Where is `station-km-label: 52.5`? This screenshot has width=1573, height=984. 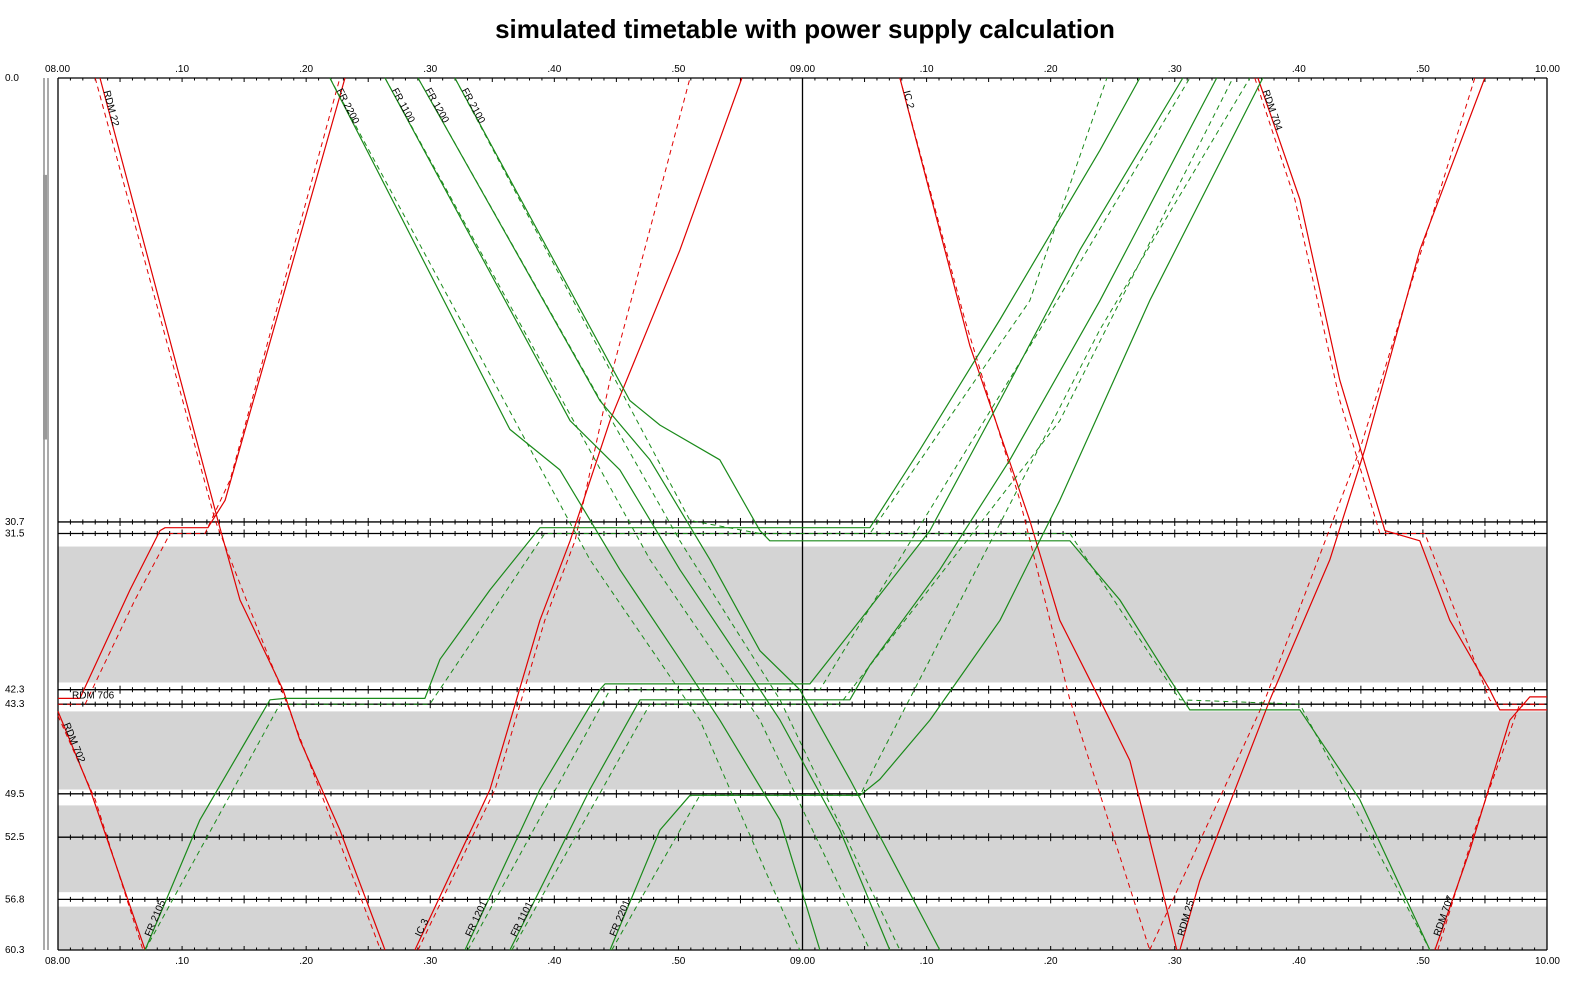
station-km-label: 52.5 is located at coordinates (15, 837).